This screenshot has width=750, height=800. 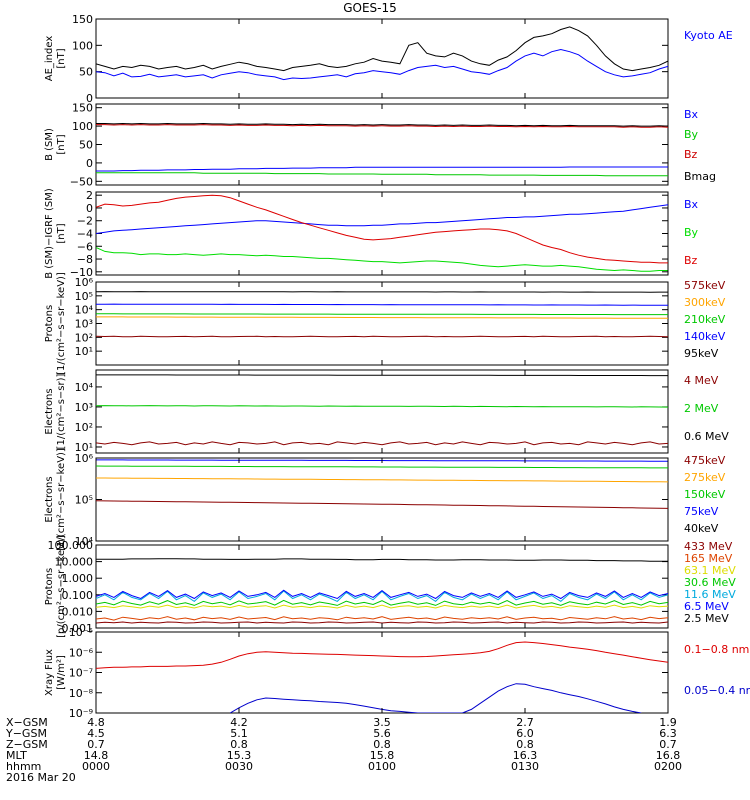 I want to click on ephemeris-value: 0100, so click(x=382, y=766).